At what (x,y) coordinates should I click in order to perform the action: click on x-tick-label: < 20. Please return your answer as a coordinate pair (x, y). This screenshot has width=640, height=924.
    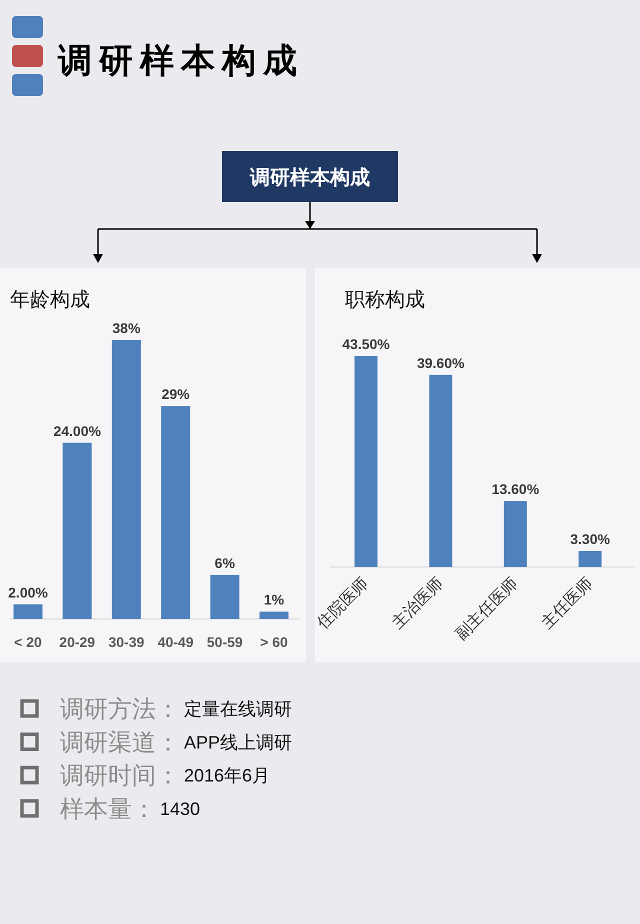
    Looking at the image, I should click on (28, 642).